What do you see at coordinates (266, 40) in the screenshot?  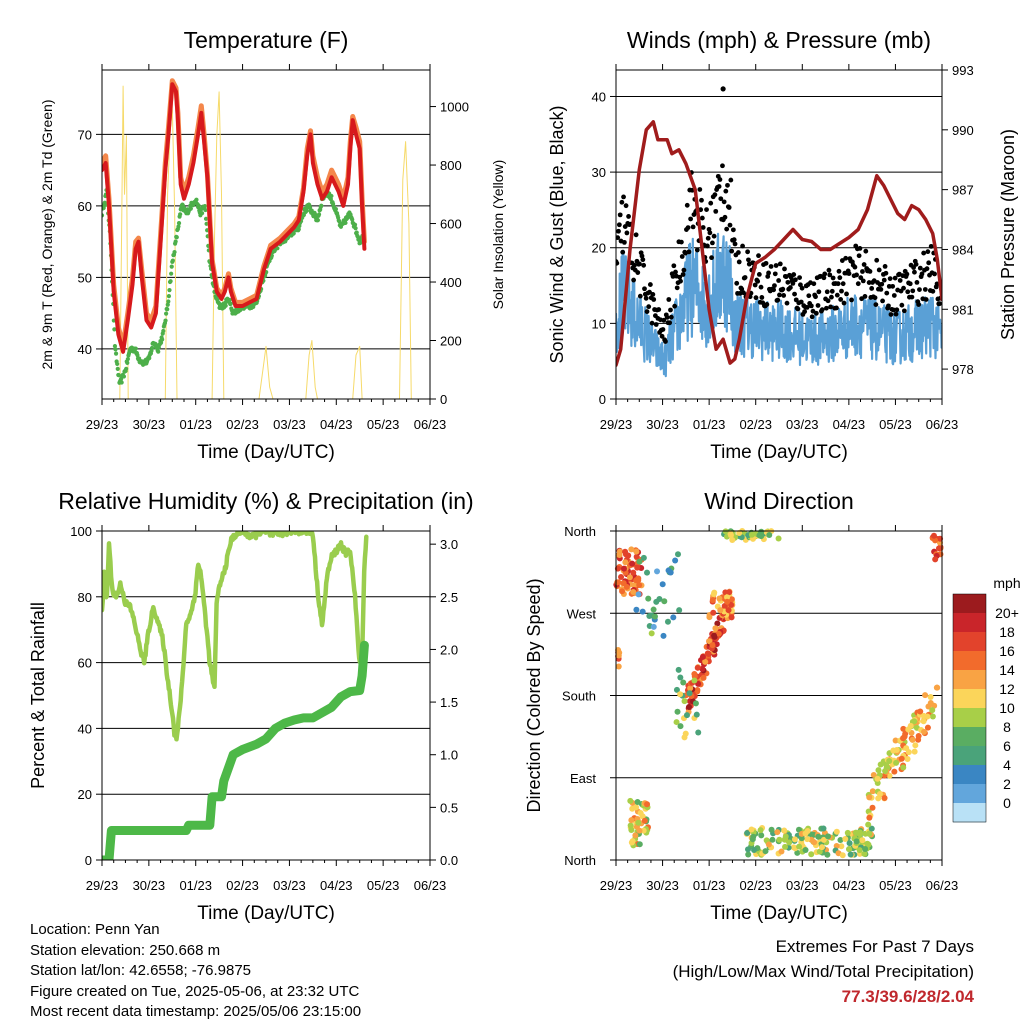 I see `chart-title: Temperature (F)` at bounding box center [266, 40].